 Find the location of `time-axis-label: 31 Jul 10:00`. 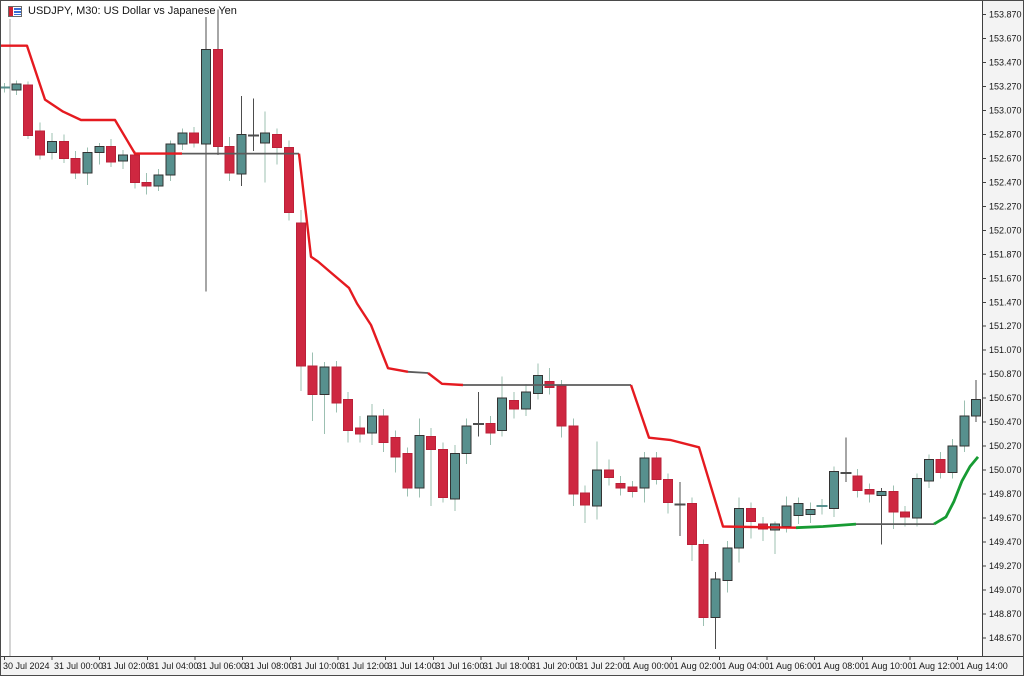

time-axis-label: 31 Jul 10:00 is located at coordinates (316, 666).